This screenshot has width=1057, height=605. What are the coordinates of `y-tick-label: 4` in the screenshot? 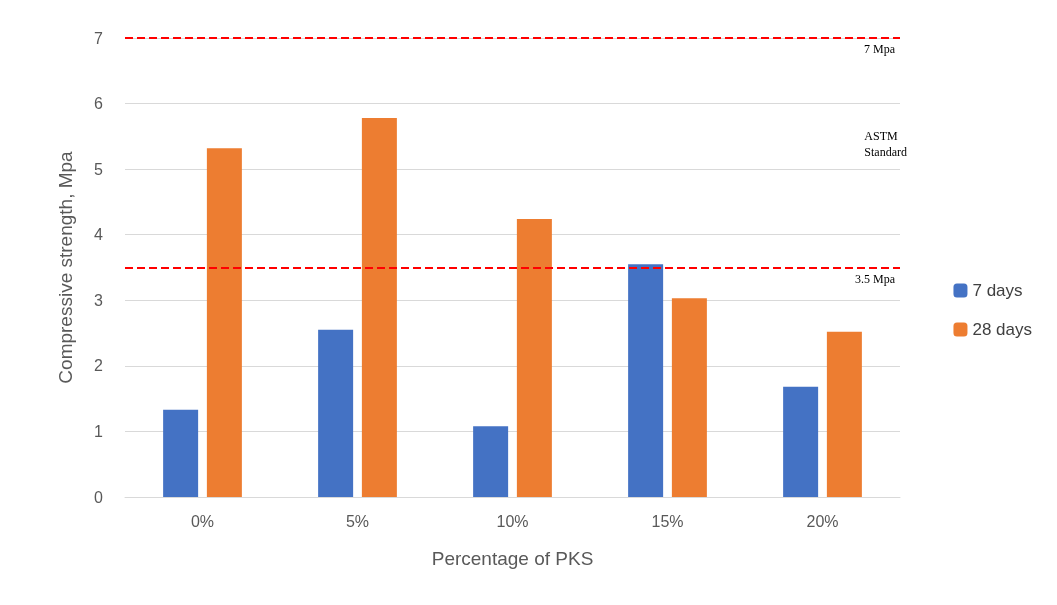 It's located at (99, 235).